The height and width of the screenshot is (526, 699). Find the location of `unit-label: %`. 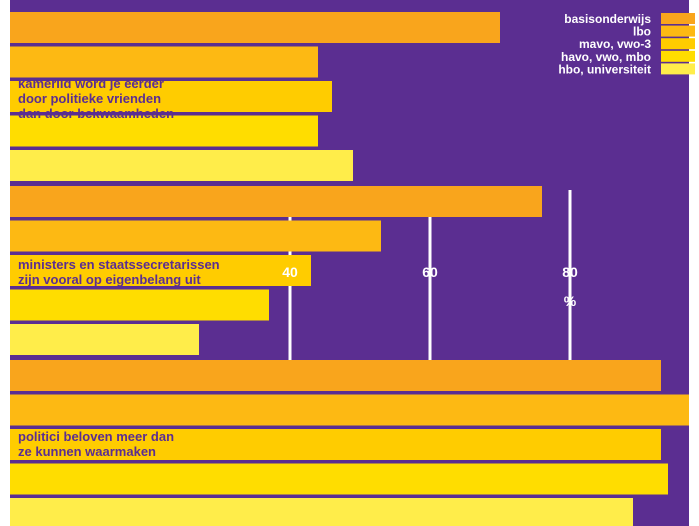

unit-label: % is located at coordinates (570, 301).